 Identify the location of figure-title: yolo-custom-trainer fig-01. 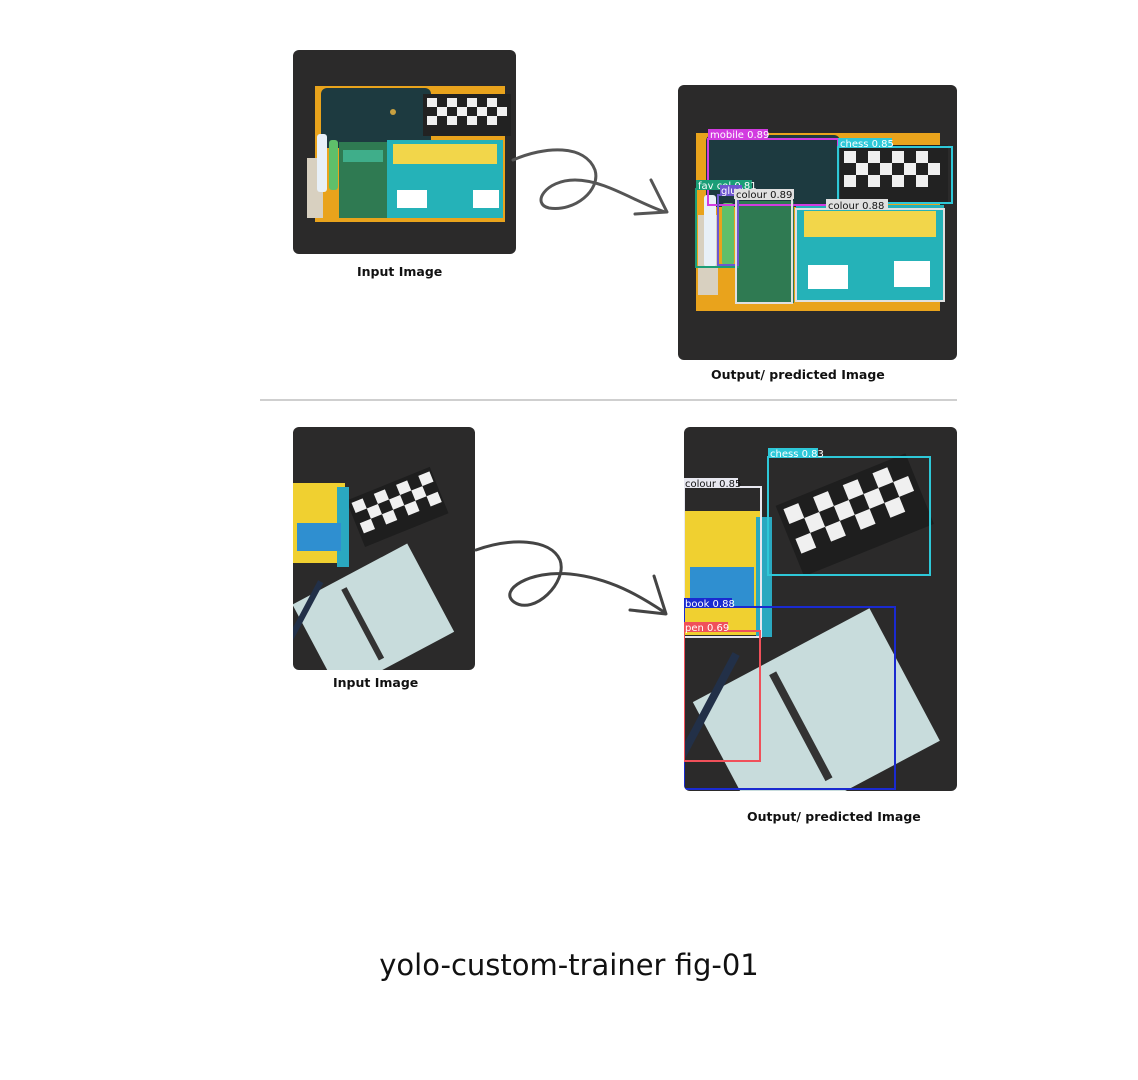
(569, 965).